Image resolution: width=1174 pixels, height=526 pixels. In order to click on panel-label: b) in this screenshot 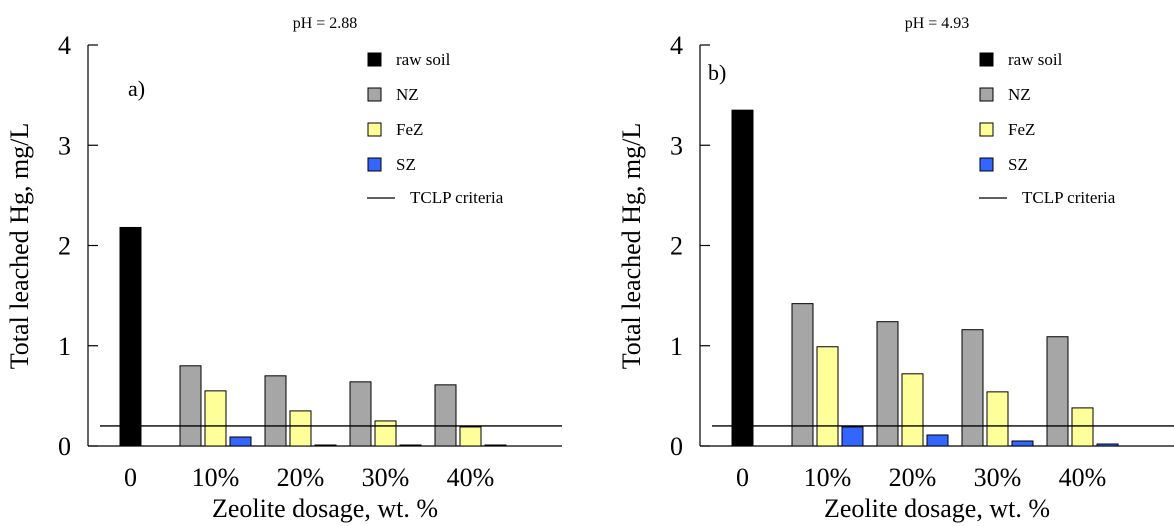, I will do `click(717, 72)`.